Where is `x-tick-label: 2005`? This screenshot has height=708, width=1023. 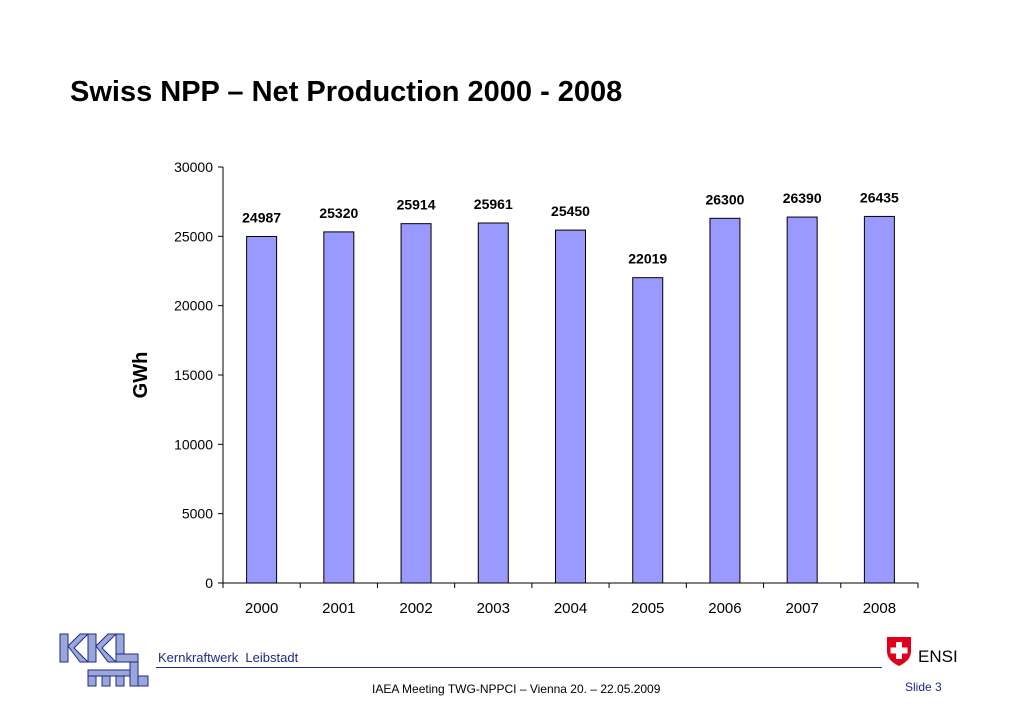
x-tick-label: 2005 is located at coordinates (647, 608).